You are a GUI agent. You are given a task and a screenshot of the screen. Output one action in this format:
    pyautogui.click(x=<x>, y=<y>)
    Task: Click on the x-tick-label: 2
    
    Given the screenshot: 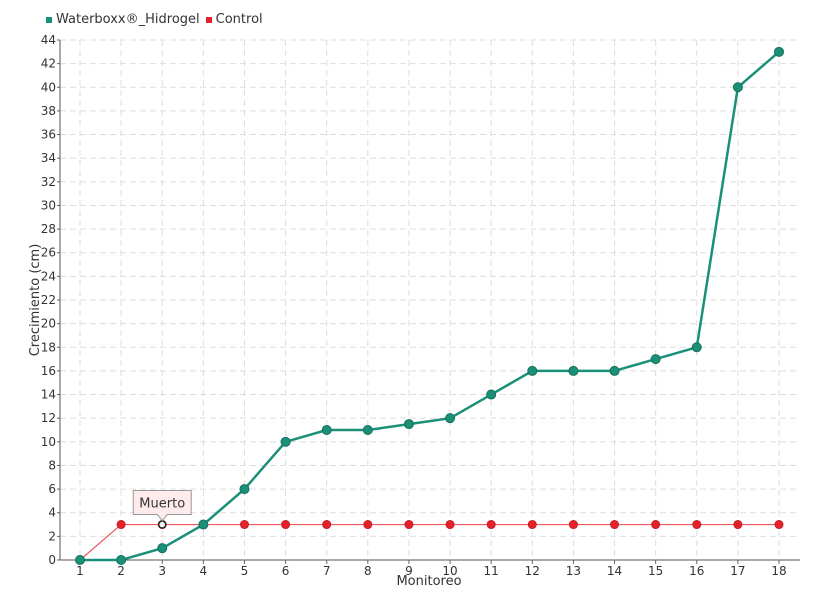 What is the action you would take?
    pyautogui.click(x=121, y=571)
    